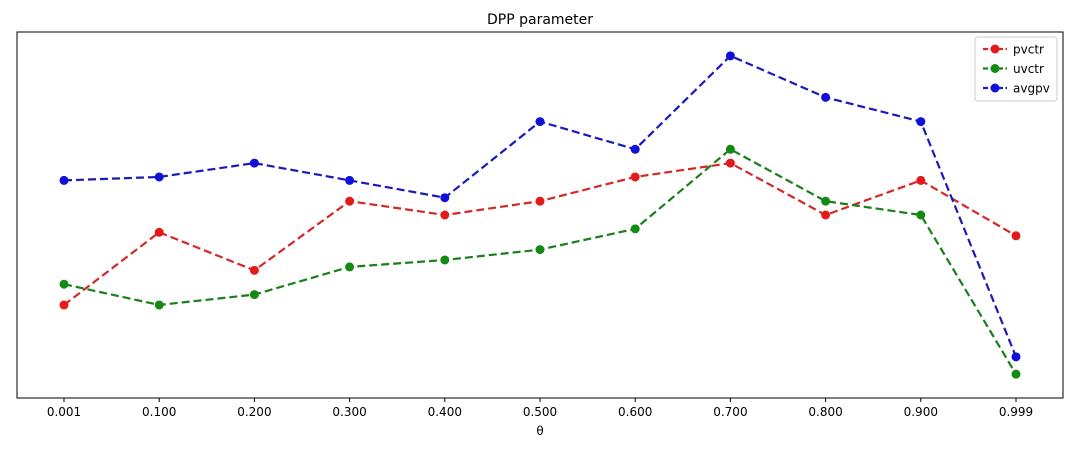 This screenshot has width=1080, height=454. Describe the element at coordinates (730, 412) in the screenshot. I see `x-tick-label: 0.700` at that location.